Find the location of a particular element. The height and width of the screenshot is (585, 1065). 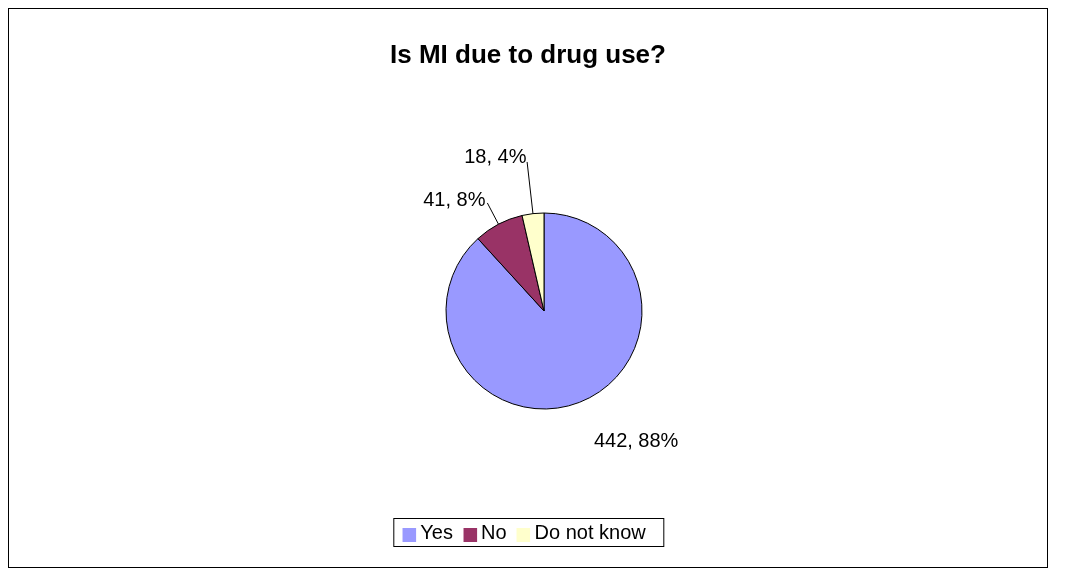

legend-label: No is located at coordinates (493, 532).